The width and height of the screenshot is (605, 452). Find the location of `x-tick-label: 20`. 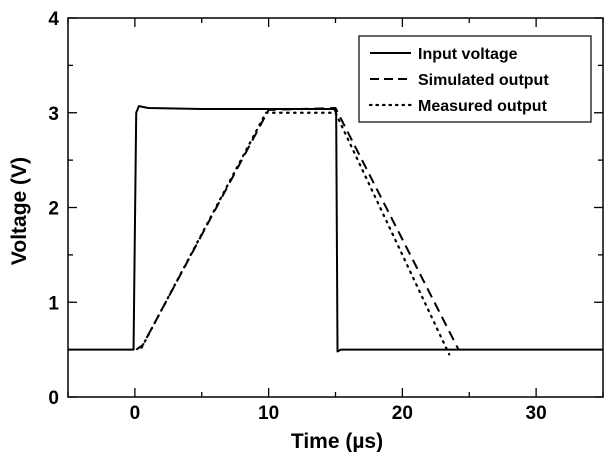

x-tick-label: 20 is located at coordinates (402, 413).